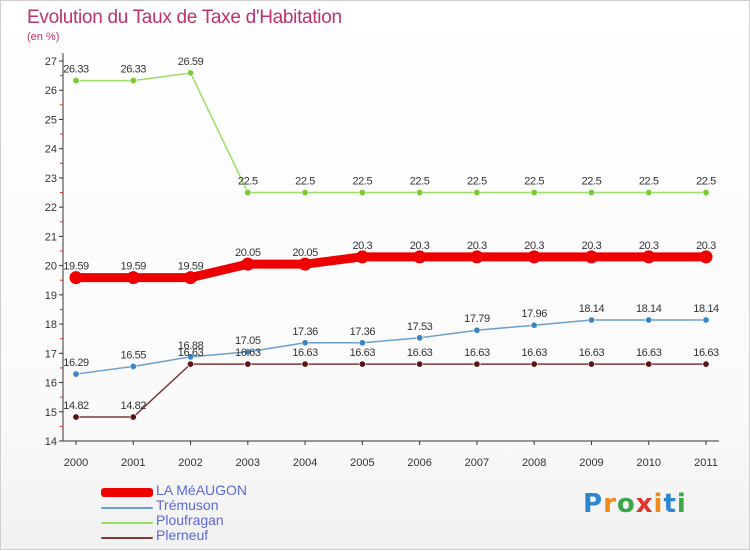 This screenshot has height=551, width=750. What do you see at coordinates (593, 504) in the screenshot?
I see `logo-letter: P` at bounding box center [593, 504].